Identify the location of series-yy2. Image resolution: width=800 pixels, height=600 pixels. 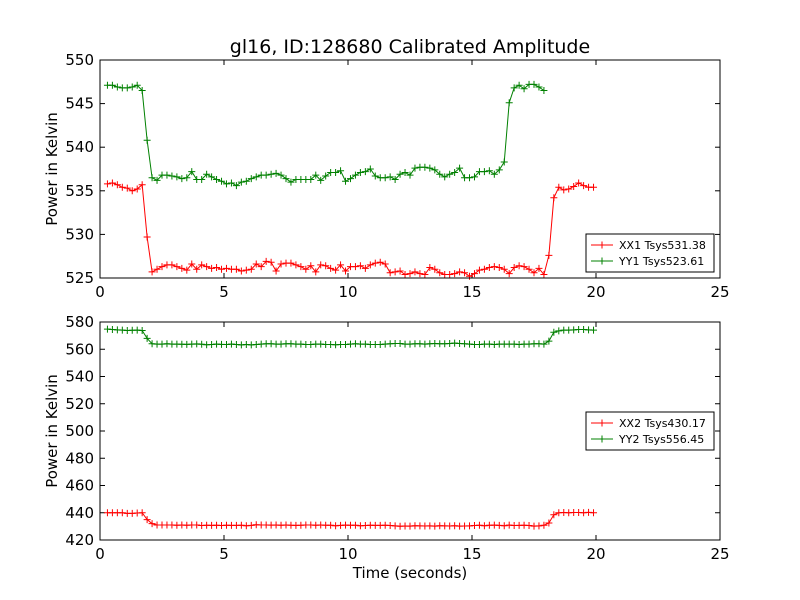
(350, 337).